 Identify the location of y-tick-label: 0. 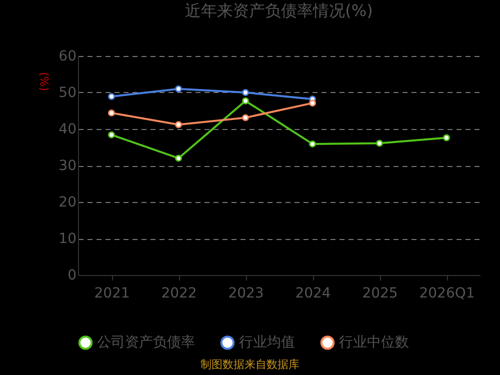
(72, 276).